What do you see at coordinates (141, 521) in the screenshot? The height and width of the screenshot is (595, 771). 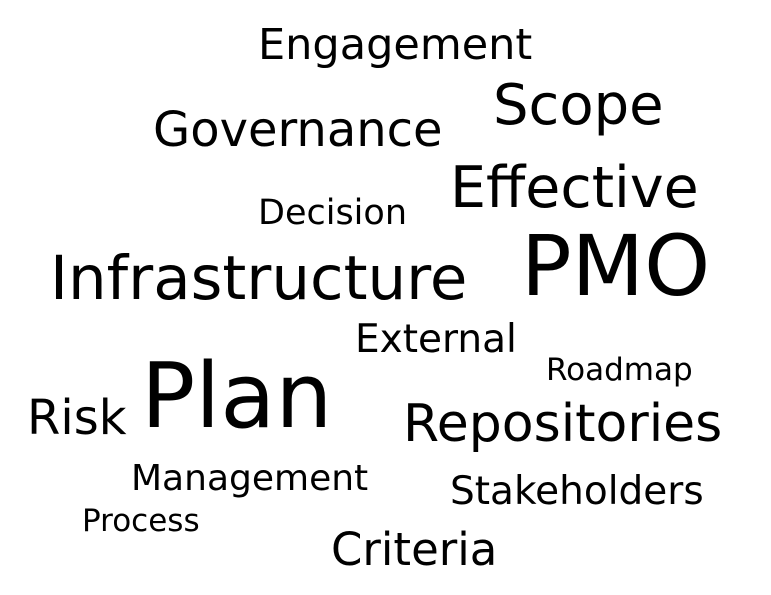 I see `word-process: Process` at bounding box center [141, 521].